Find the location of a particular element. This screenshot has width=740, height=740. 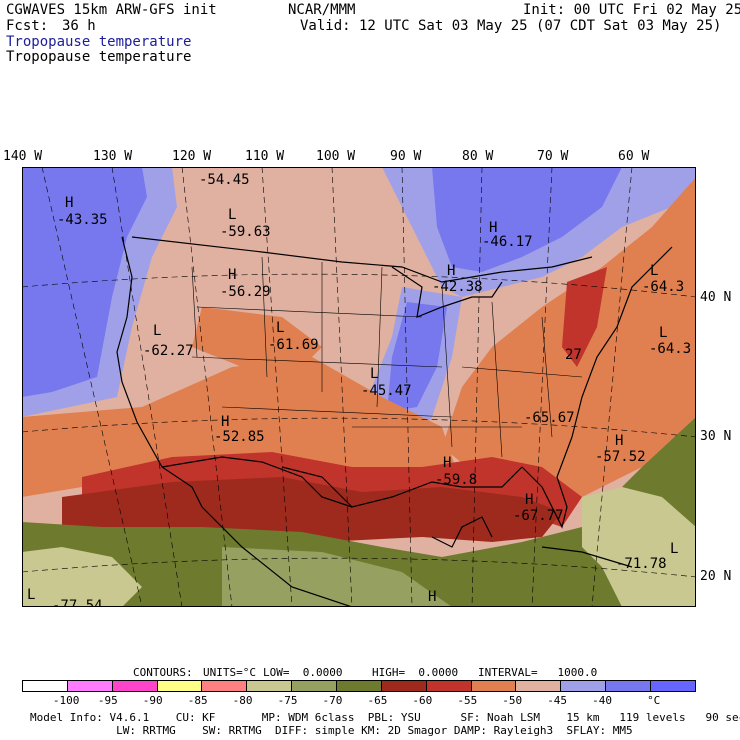

lon-label-60w: 60 W is located at coordinates (634, 156).